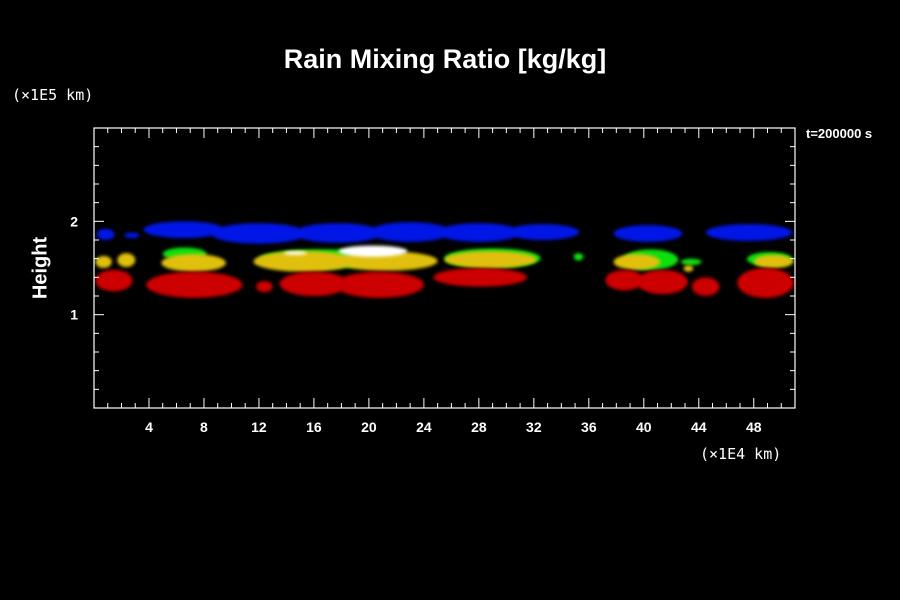 Image resolution: width=900 pixels, height=600 pixels. What do you see at coordinates (589, 427) in the screenshot?
I see `x-tick-label: 36` at bounding box center [589, 427].